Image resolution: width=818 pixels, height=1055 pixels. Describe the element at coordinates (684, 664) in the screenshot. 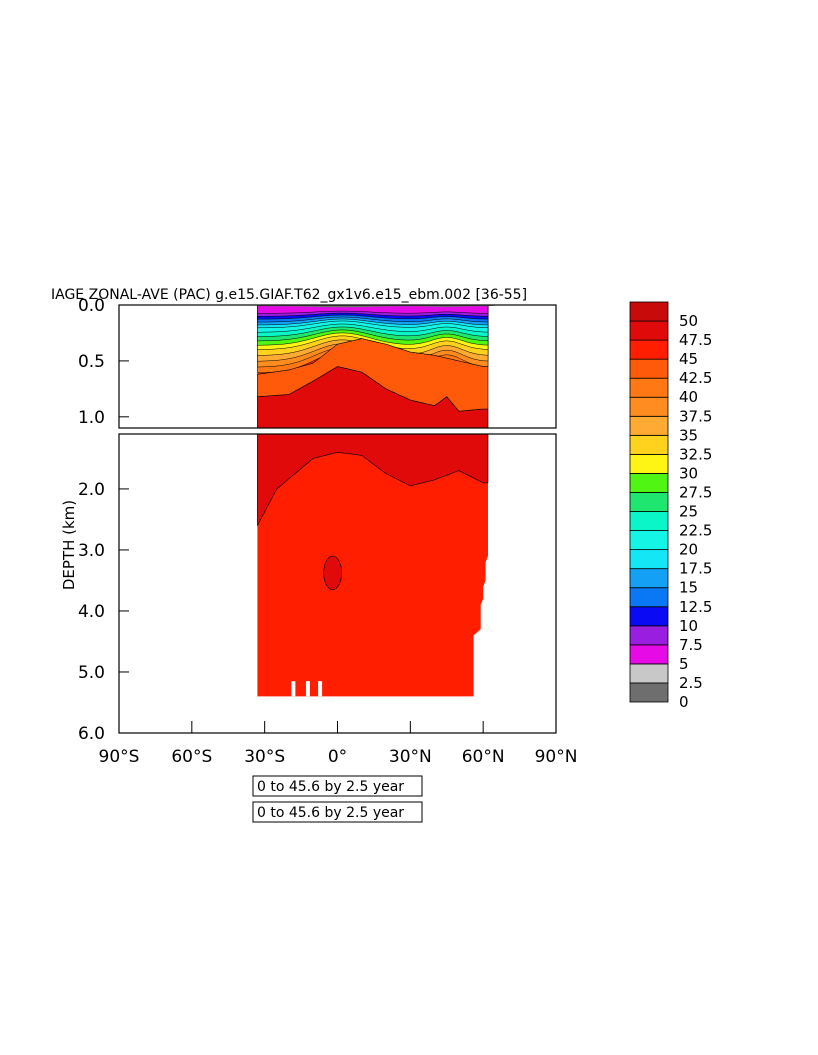

I see `colorbar-label: 5` at that location.